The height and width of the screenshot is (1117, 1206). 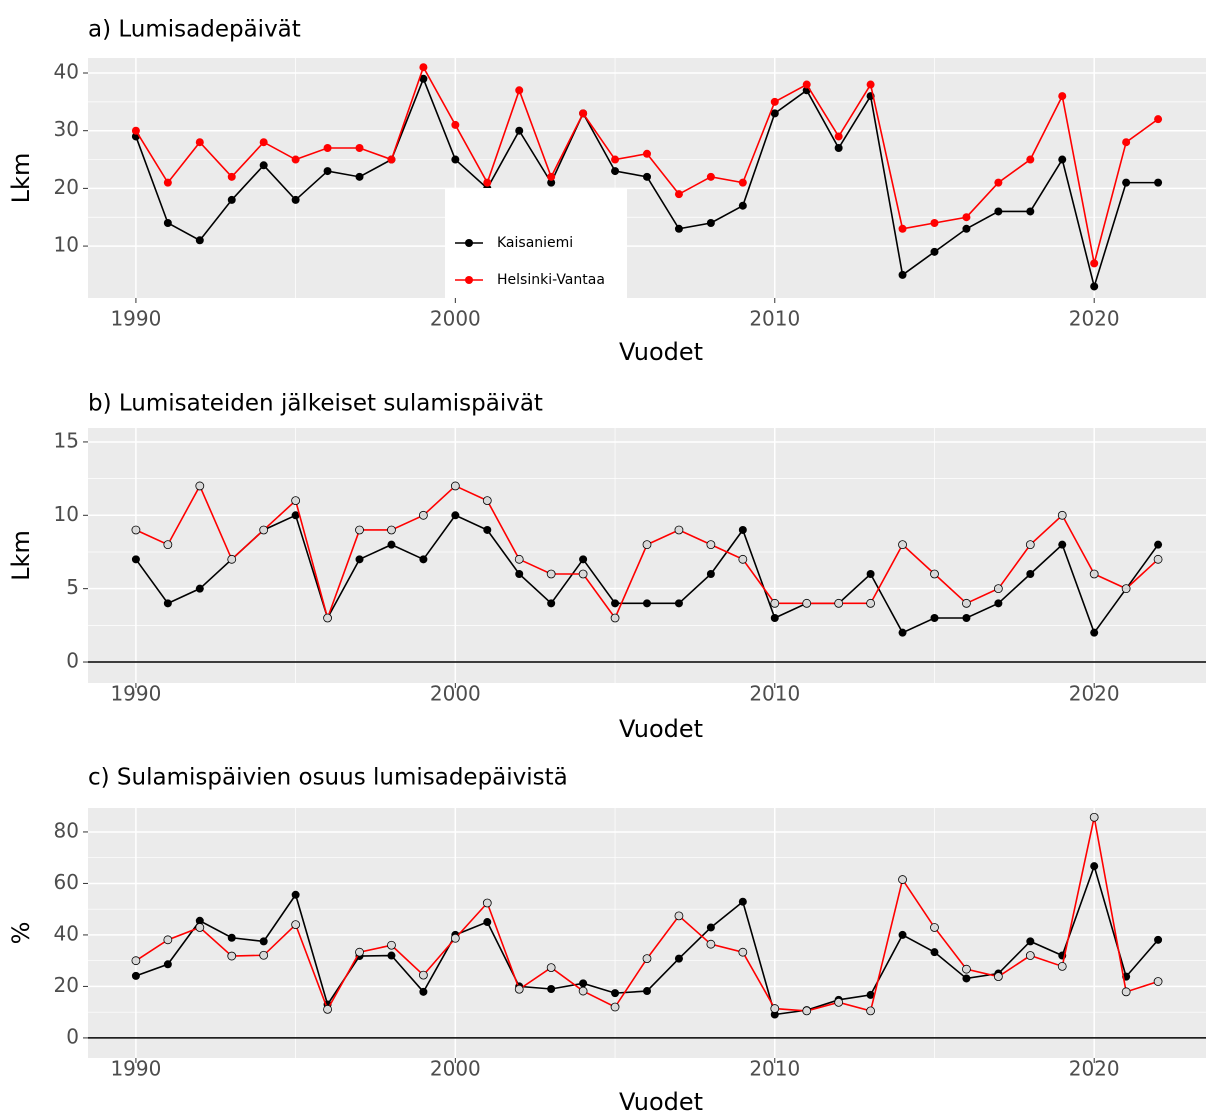 I want to click on y-tick-label: 40, so click(x=66, y=72).